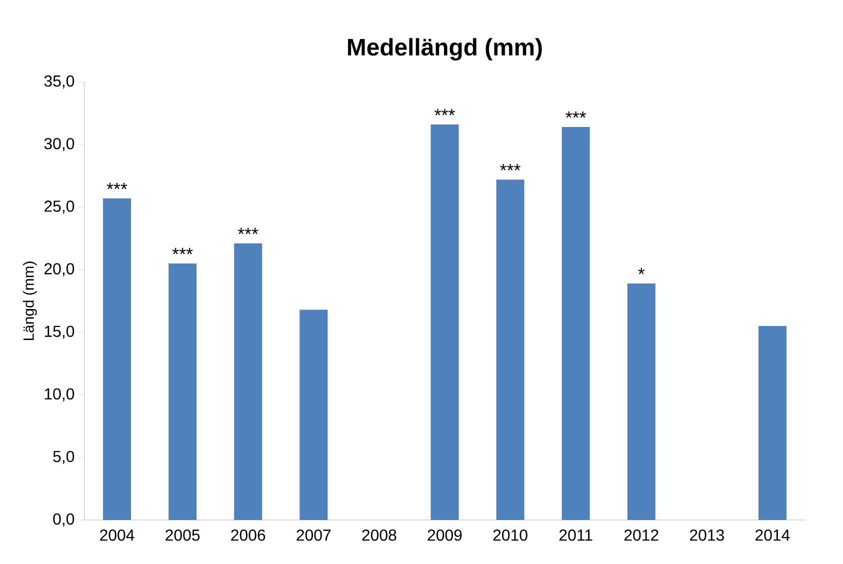 This screenshot has width=843, height=564. What do you see at coordinates (59, 207) in the screenshot?
I see `y-tick-label: 25,0` at bounding box center [59, 207].